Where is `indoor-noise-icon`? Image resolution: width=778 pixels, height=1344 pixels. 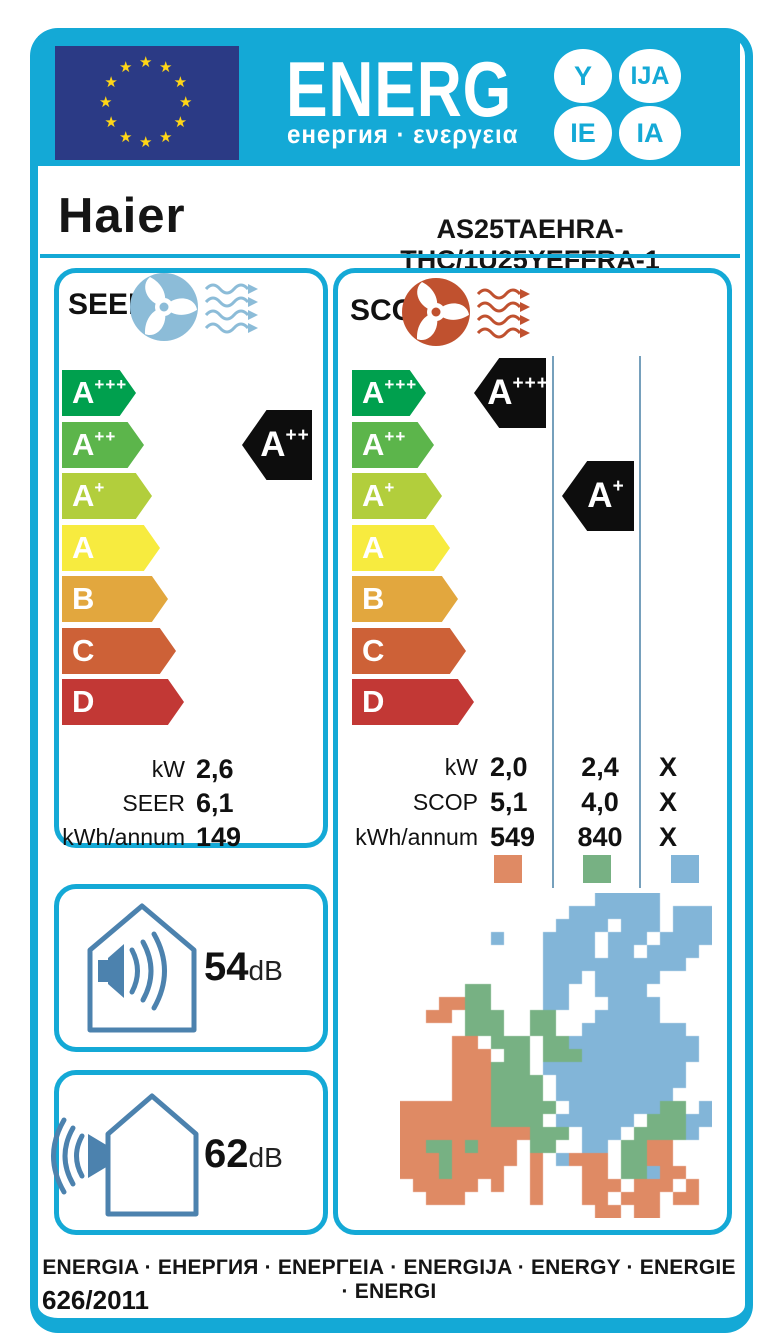
indoor-noise-icon is located at coordinates (142, 968).